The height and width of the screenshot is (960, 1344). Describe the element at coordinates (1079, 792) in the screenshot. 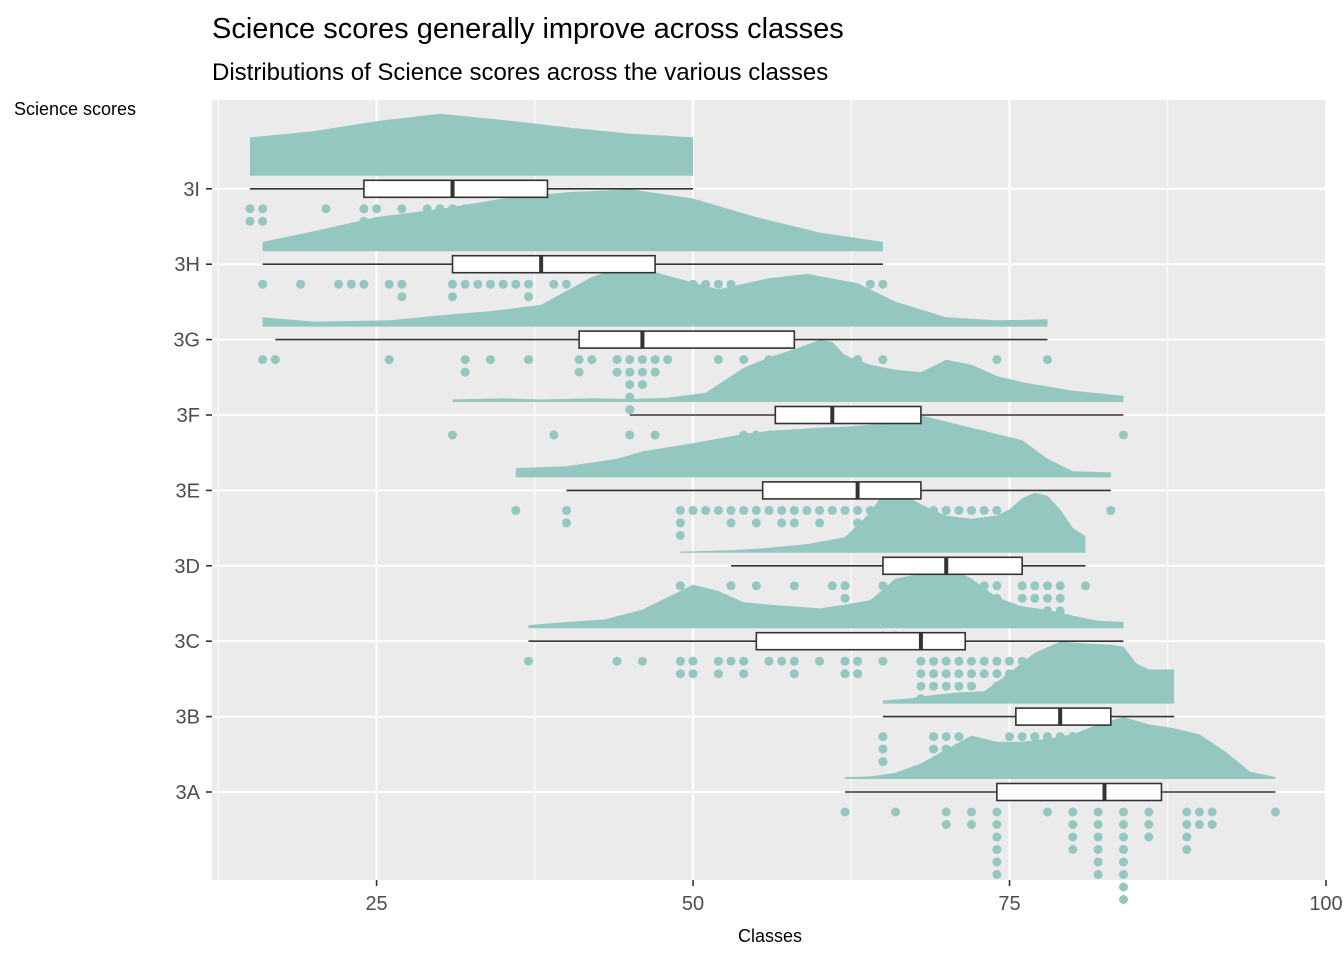

I see `box-iqr-3A` at that location.